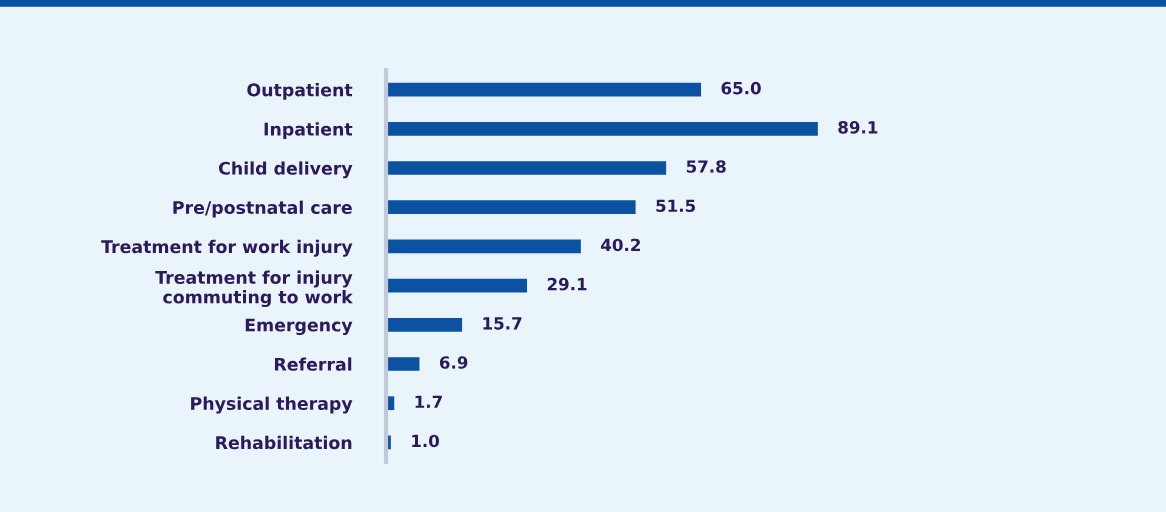 The image size is (1166, 512). I want to click on y-tick-label: Treatment for work injury, so click(227, 248).